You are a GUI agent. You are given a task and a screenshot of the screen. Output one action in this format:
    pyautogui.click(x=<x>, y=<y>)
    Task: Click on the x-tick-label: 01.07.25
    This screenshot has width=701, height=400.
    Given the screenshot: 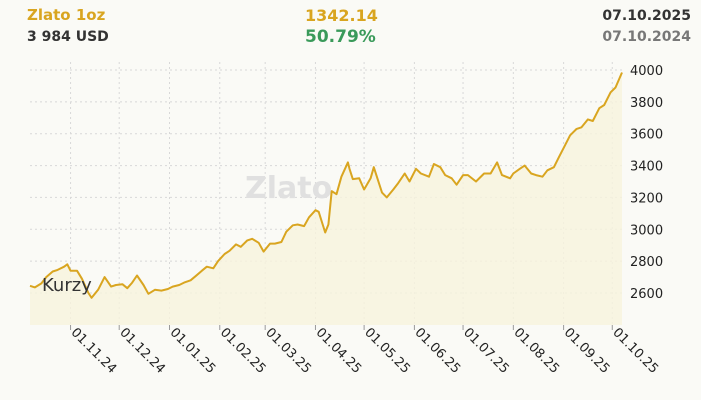 What is the action you would take?
    pyautogui.click(x=486, y=351)
    